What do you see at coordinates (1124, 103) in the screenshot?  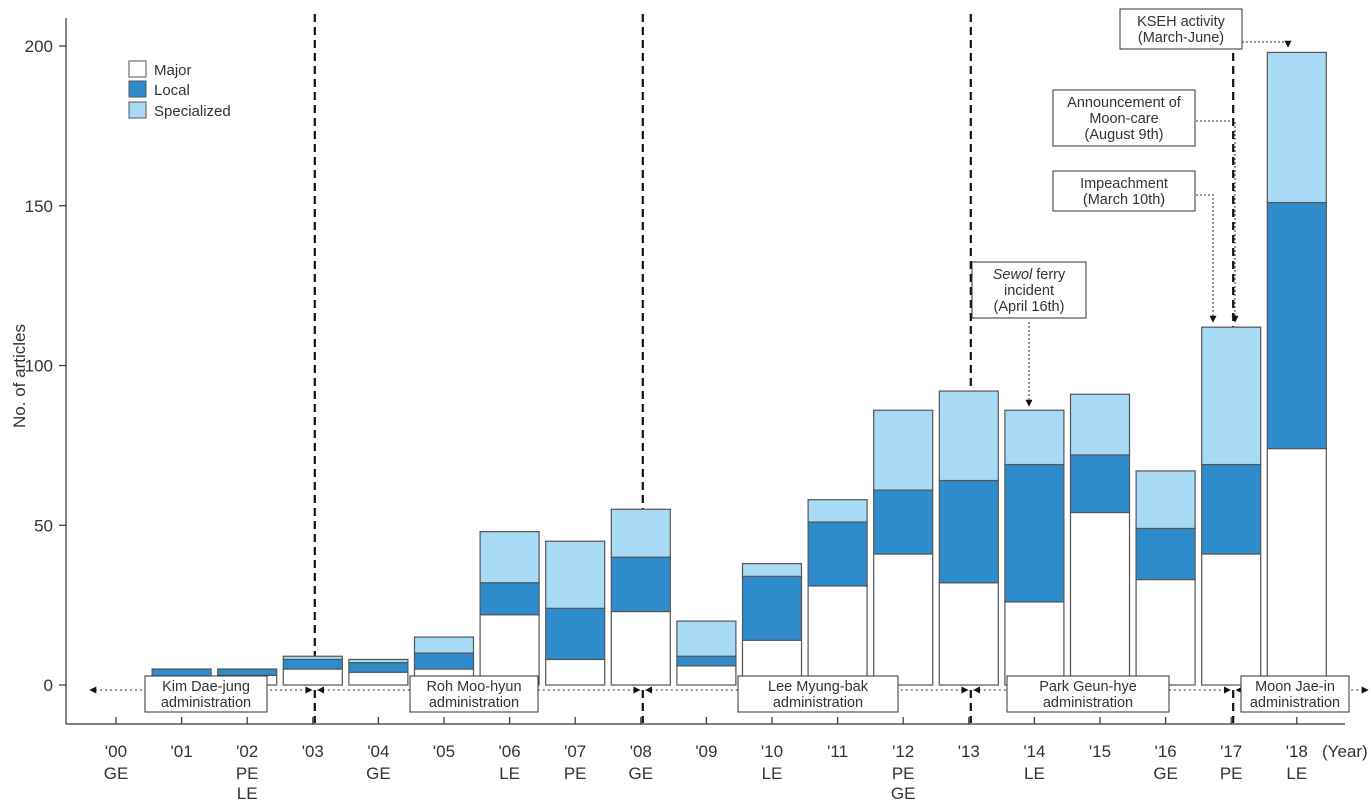 I see `annotation-label-1-0: Announcement of` at bounding box center [1124, 103].